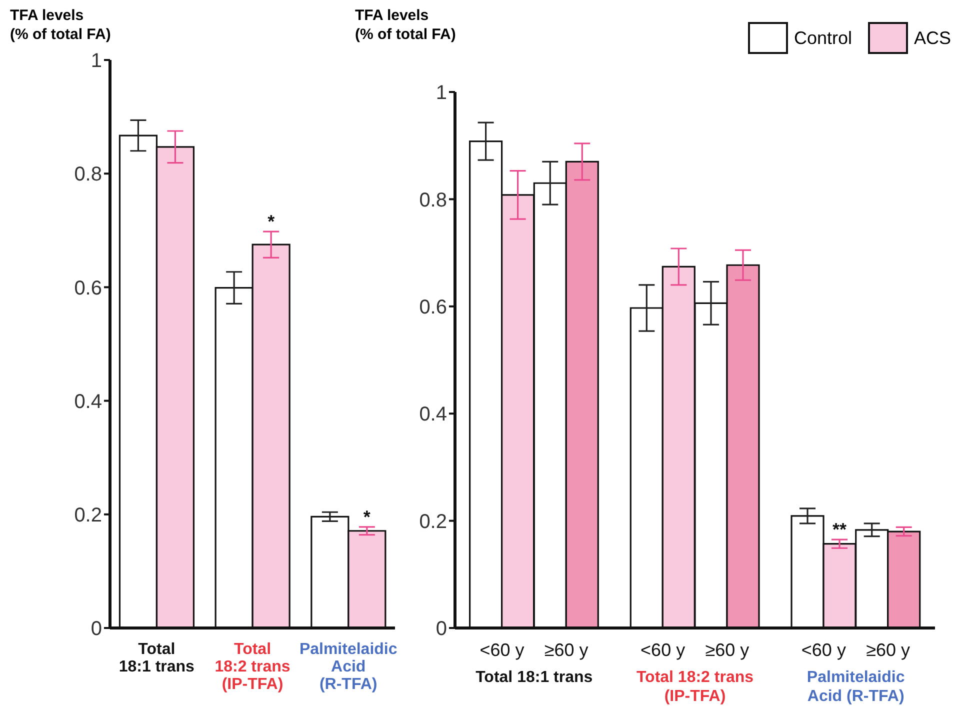 The image size is (959, 706). Describe the element at coordinates (348, 667) in the screenshot. I see `x-tick-label: Palmitelaidic Acid (R-TFA)` at that location.